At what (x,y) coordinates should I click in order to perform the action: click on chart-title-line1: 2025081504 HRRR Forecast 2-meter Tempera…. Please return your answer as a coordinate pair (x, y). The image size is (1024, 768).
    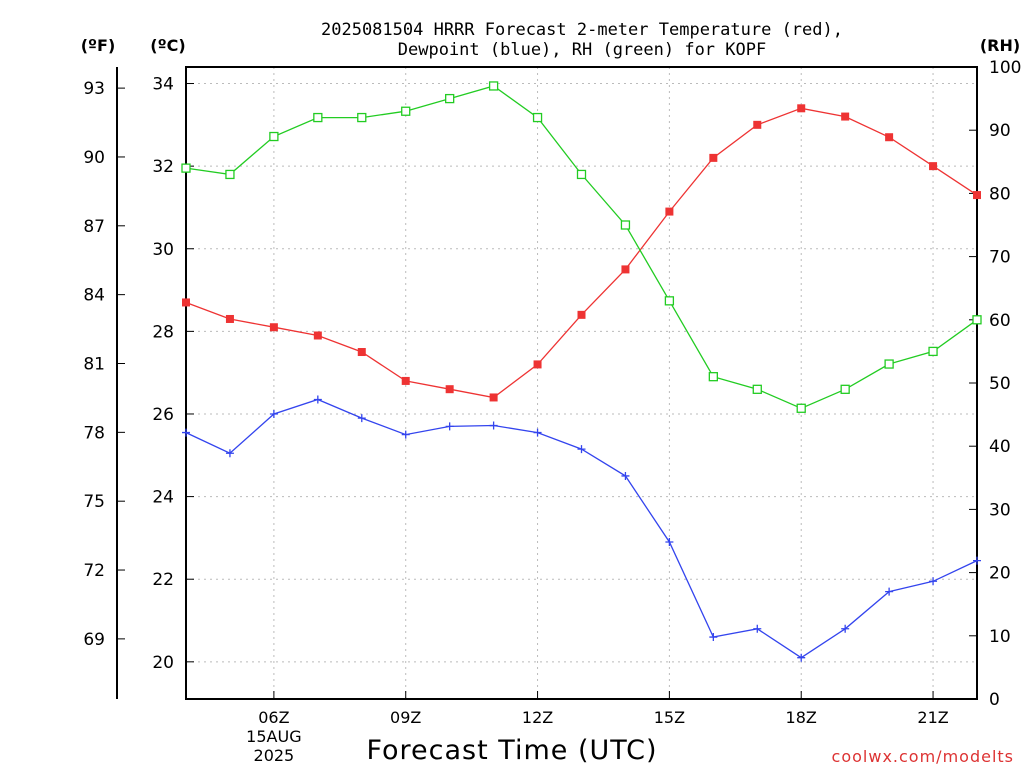
    Looking at the image, I should click on (582, 30).